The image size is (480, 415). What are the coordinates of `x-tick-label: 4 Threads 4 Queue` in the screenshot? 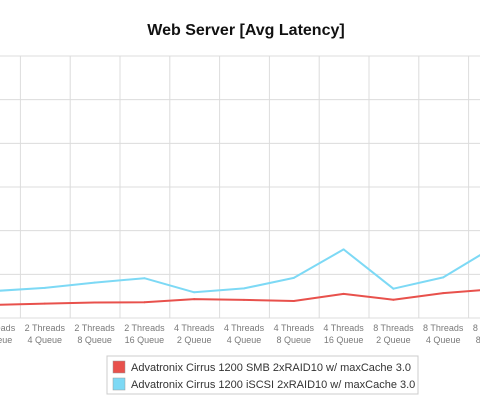 It's located at (244, 334).